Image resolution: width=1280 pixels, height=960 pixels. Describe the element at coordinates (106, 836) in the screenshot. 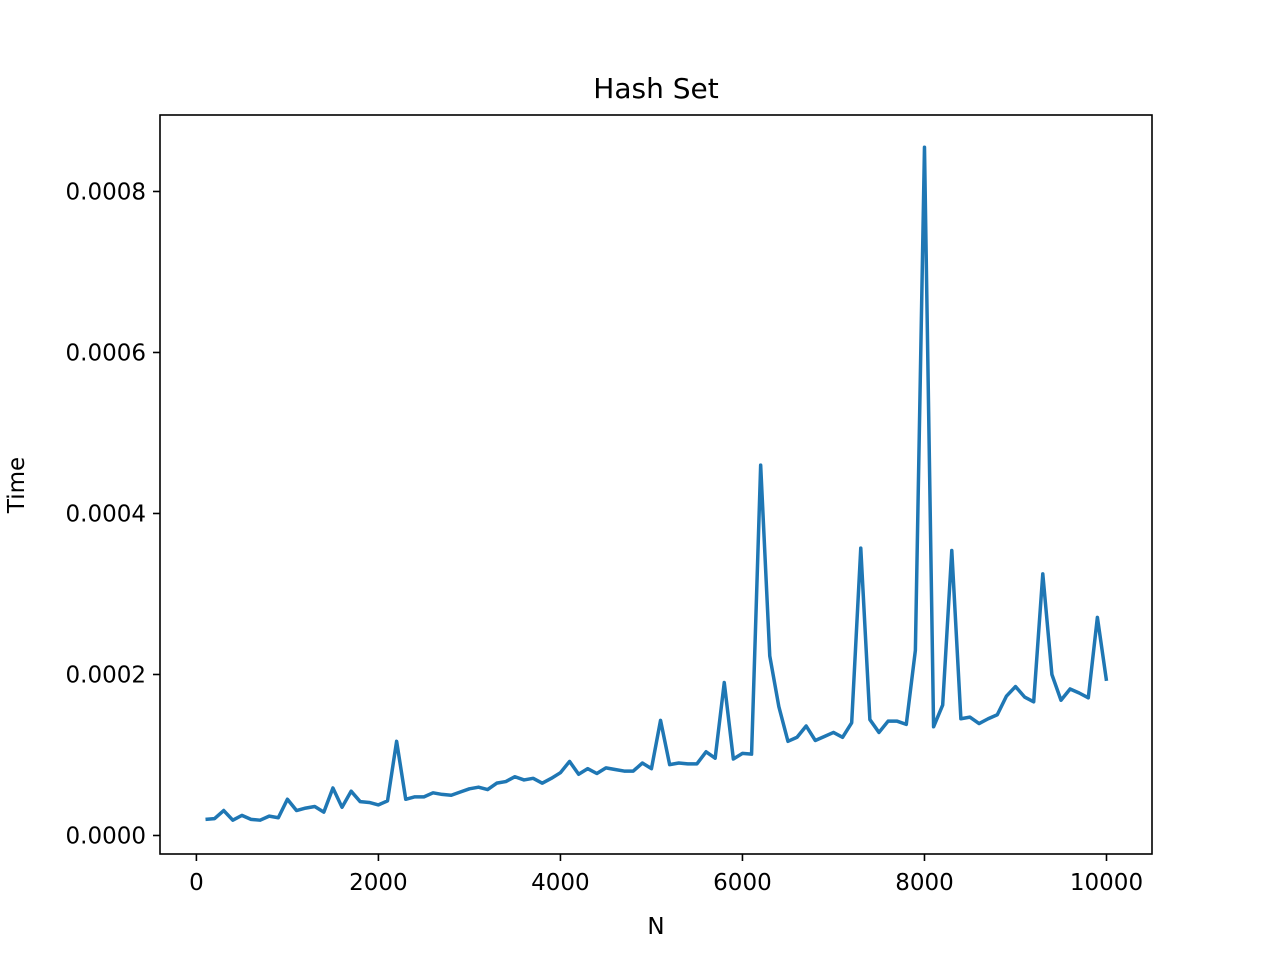

I see `y-tick-label: 0.0000` at that location.